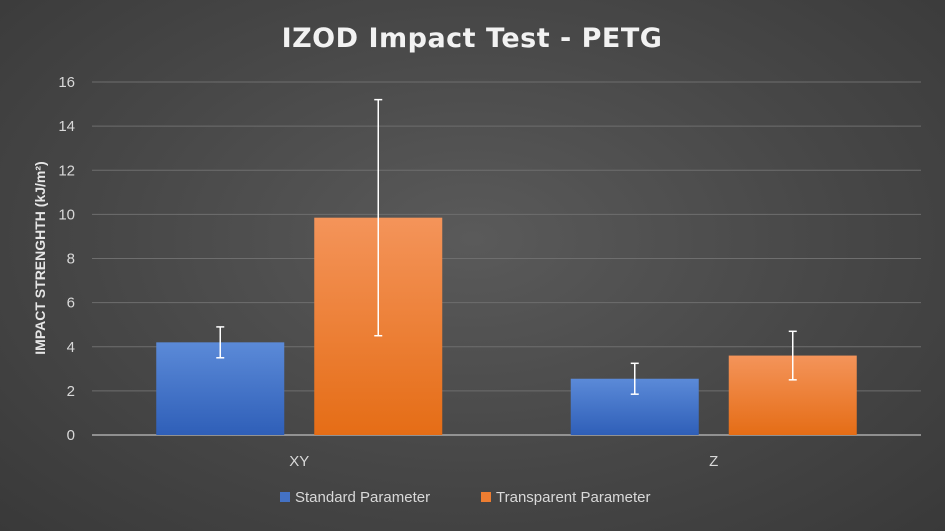  Describe the element at coordinates (66, 214) in the screenshot. I see `y-tick-label: 10` at that location.